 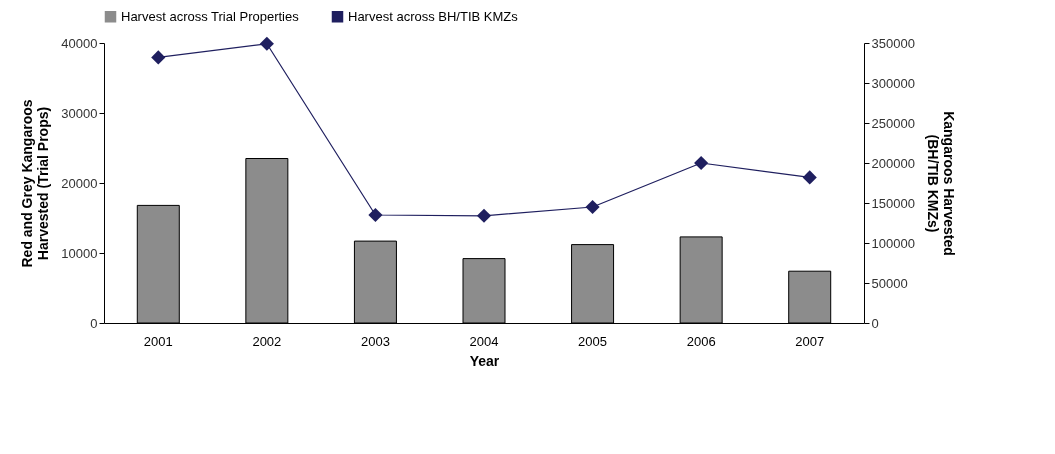 What do you see at coordinates (810, 341) in the screenshot?
I see `x-tick-label: 2007` at bounding box center [810, 341].